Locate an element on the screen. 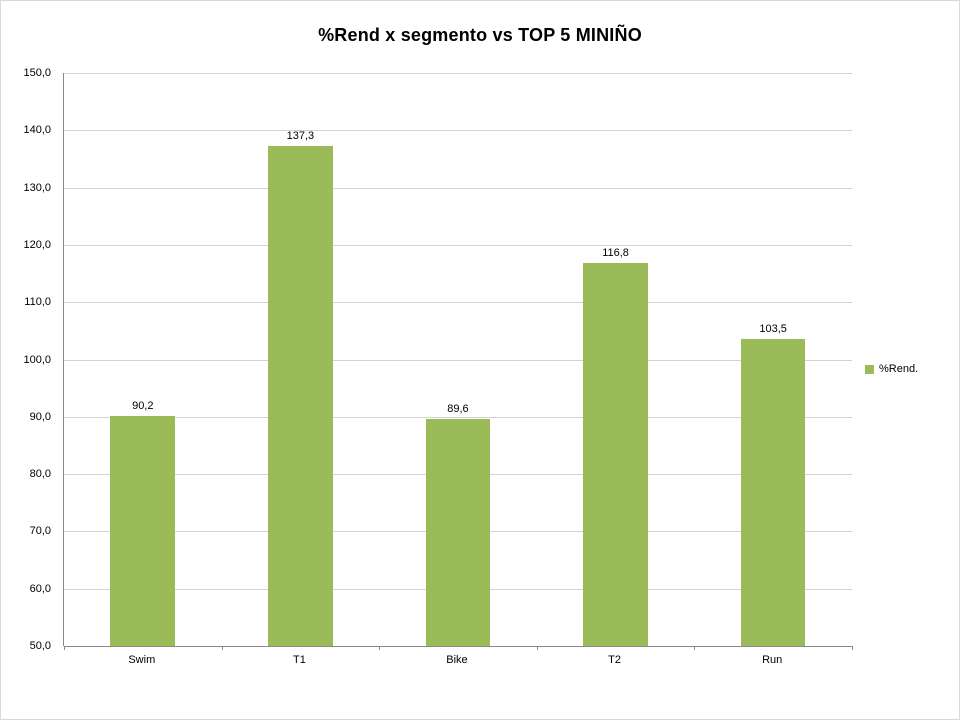 The image size is (960, 720). bar-slot-run: 103,5 is located at coordinates (773, 359).